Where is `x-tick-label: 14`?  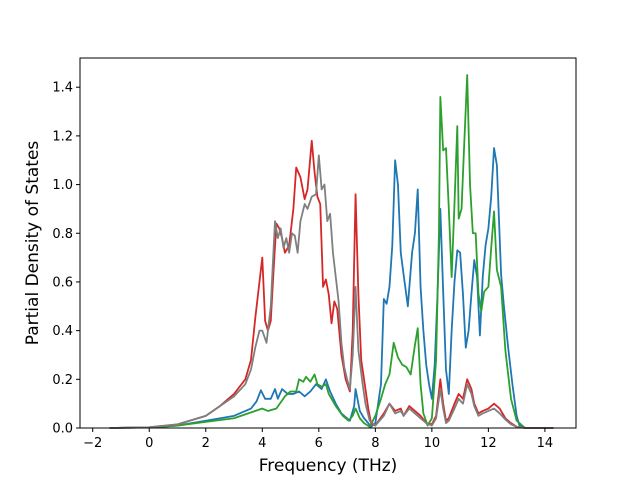
x-tick-label: 14 is located at coordinates (545, 443).